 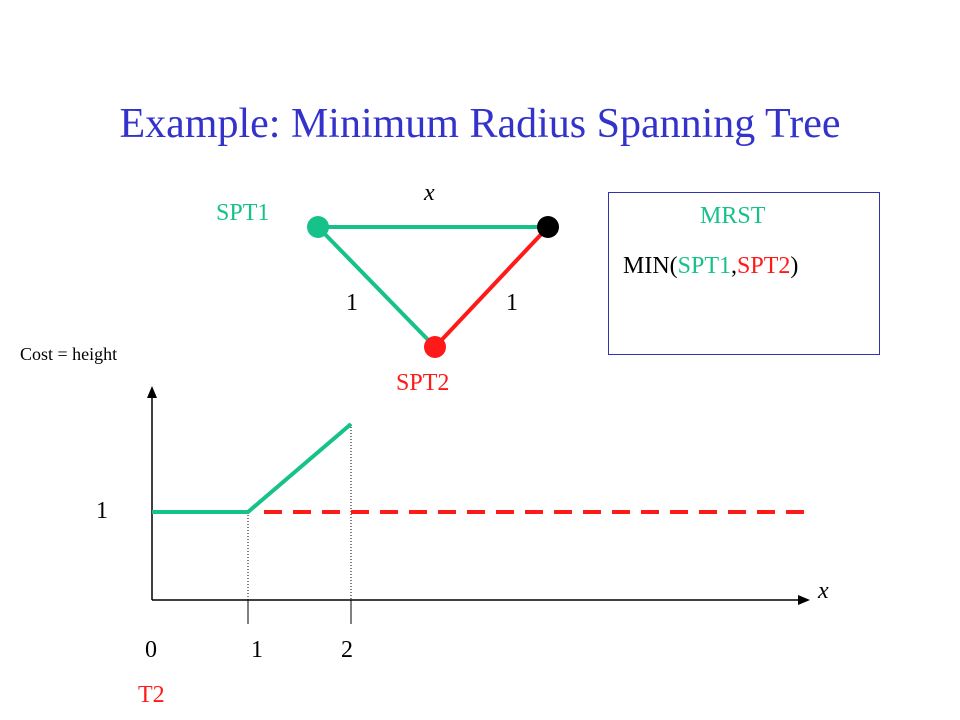 What do you see at coordinates (734, 266) in the screenshot?
I see `formula-sep: ,` at bounding box center [734, 266].